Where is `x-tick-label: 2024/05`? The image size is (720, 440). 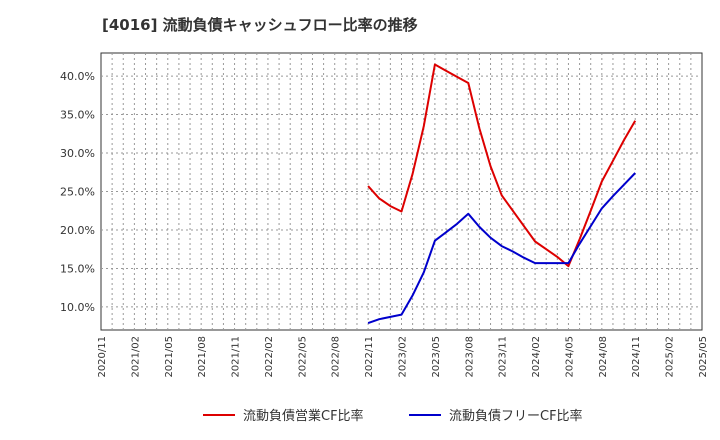 x-tick-label: 2024/05 is located at coordinates (569, 357).